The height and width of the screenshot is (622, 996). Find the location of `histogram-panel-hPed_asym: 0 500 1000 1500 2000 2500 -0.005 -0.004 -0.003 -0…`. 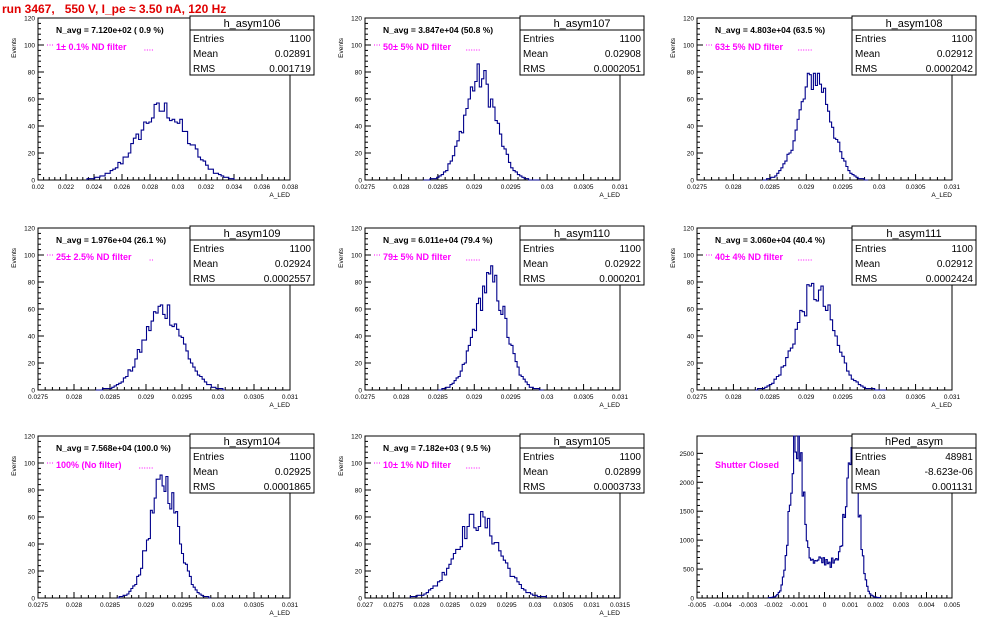

histogram-panel-hPed_asym: 0 500 1000 1500 2000 2500 -0.005 -0.004 -0.003 -0… is located at coordinates (828, 521).